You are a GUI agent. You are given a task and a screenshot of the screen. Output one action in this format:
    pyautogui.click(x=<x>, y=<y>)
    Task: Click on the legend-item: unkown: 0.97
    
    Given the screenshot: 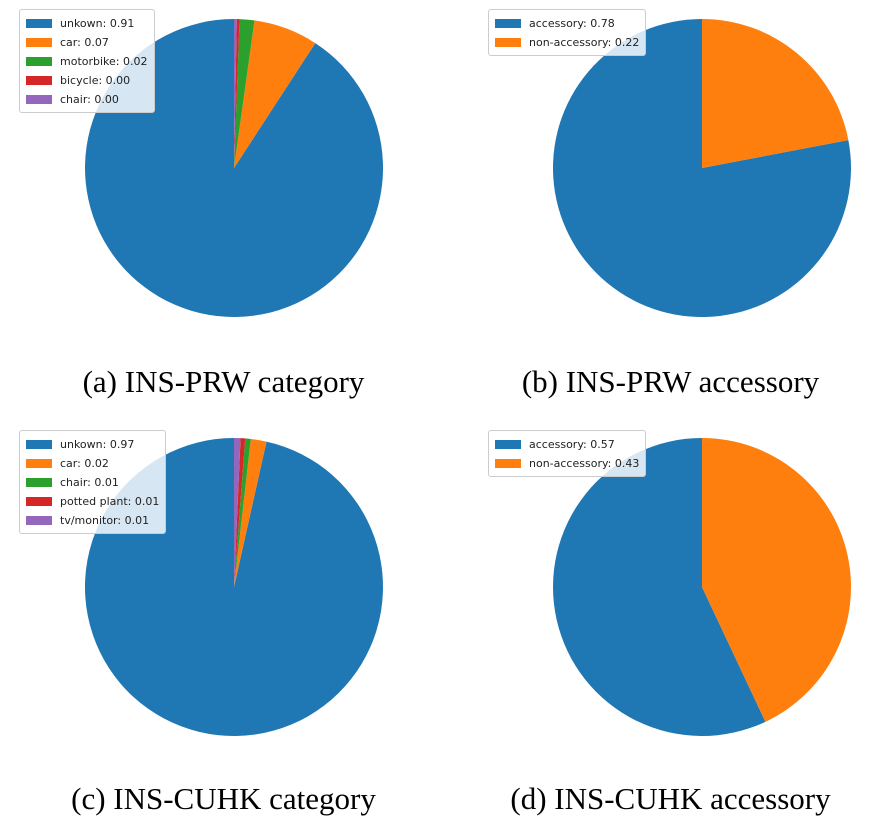 What is the action you would take?
    pyautogui.click(x=92, y=444)
    